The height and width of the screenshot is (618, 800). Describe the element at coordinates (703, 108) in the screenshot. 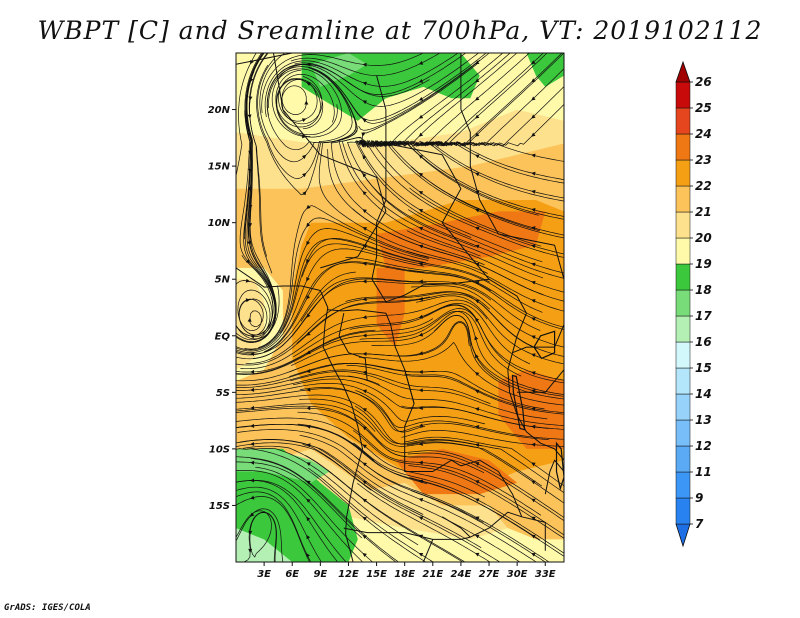

I see `colorbar-label-16: 25` at that location.